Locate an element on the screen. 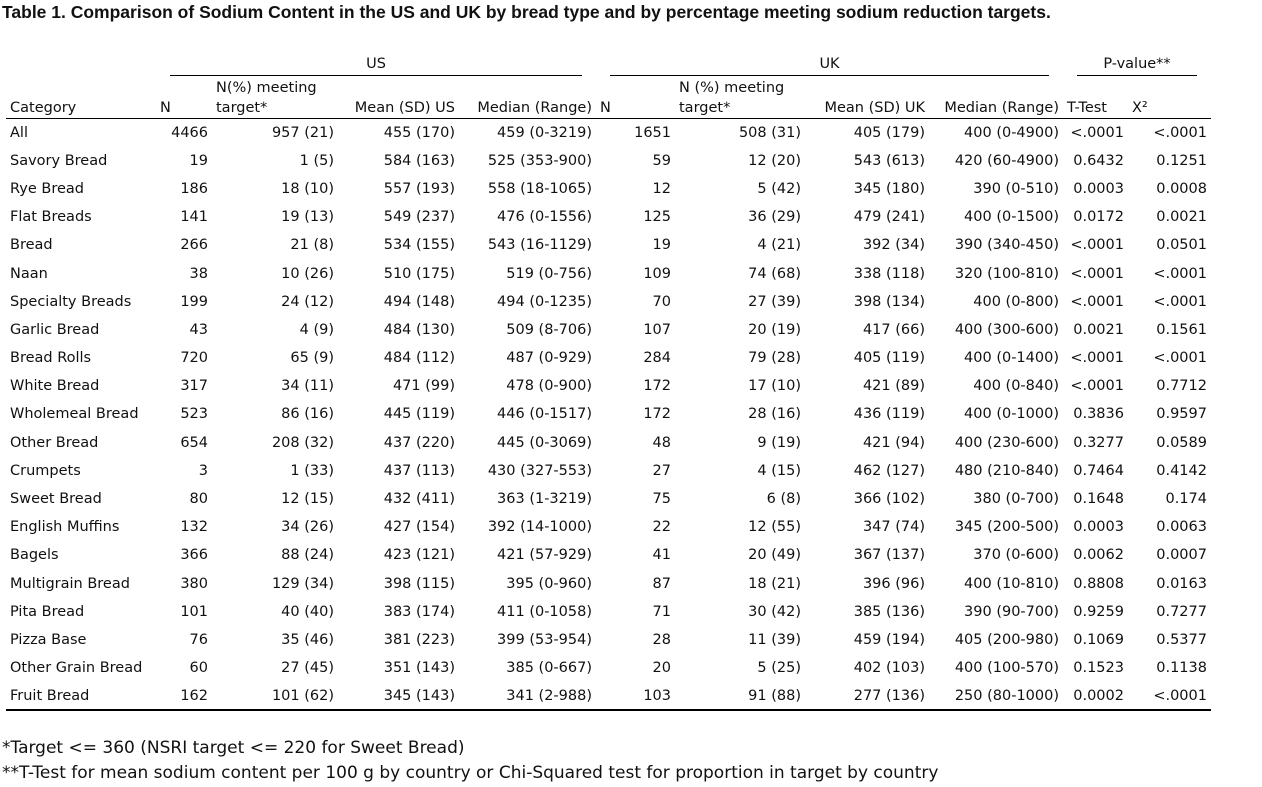 This screenshot has width=1262, height=787. cell-ttest: 0.3836 is located at coordinates (1098, 414).